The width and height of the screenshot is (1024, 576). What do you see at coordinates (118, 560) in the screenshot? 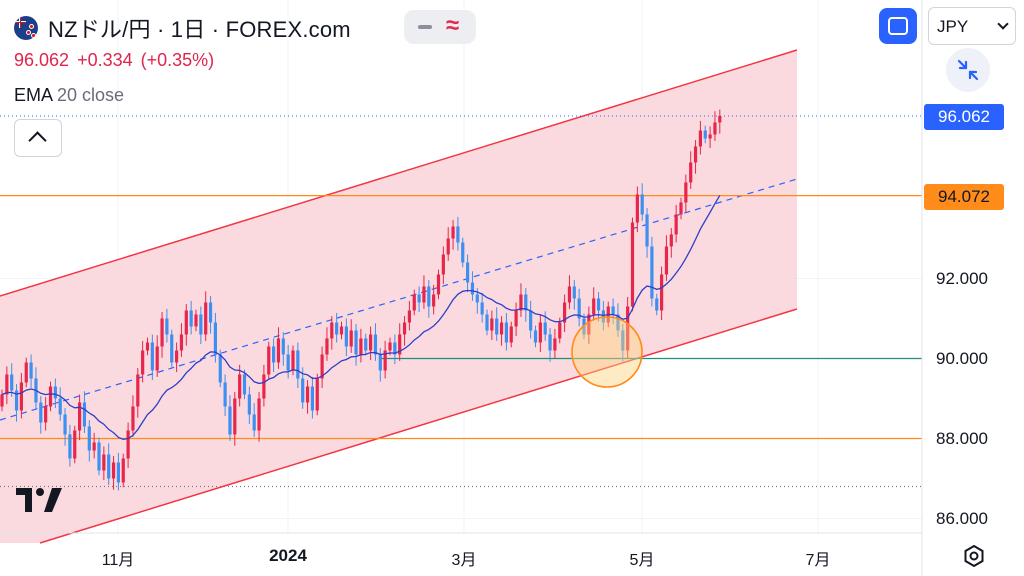
I see `x-tick: 11月` at bounding box center [118, 560].